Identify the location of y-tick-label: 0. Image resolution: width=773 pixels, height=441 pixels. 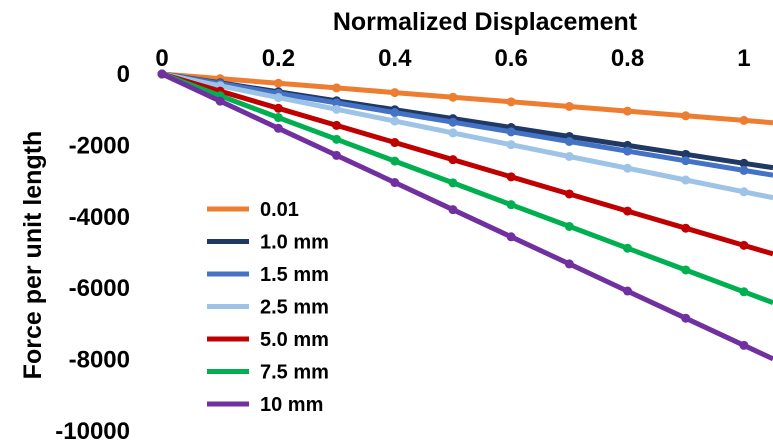
(123, 74).